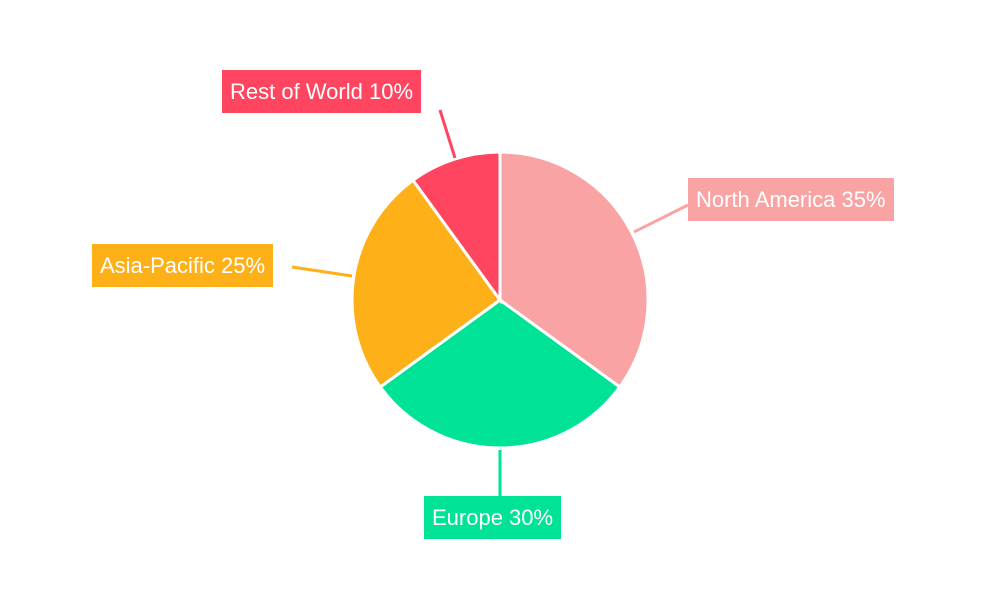  Describe the element at coordinates (183, 265) in the screenshot. I see `data-label: Asia-Pacific 25%` at that location.